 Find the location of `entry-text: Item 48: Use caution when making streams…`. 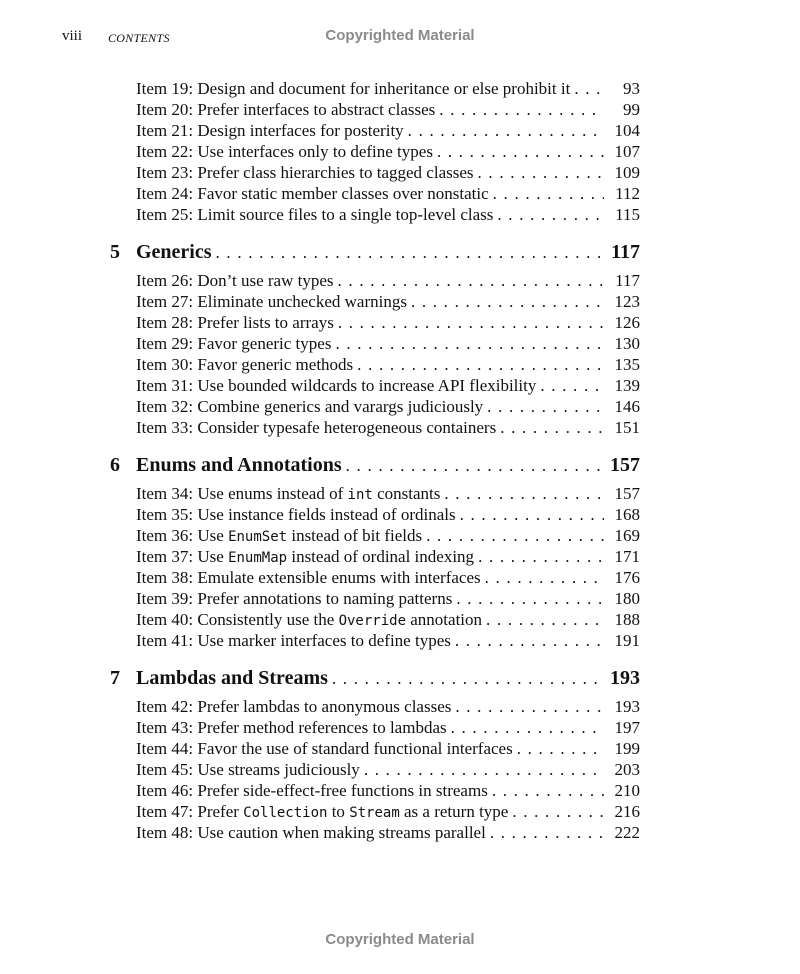

entry-text: Item 48: Use caution when making streams… is located at coordinates (311, 832).